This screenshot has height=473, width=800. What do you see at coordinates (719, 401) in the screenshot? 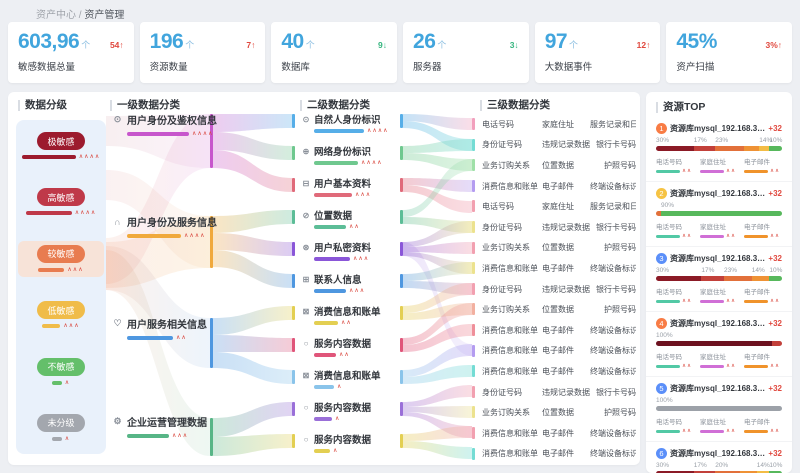
I see `segment-percent-labels: 100%` at bounding box center [719, 401].